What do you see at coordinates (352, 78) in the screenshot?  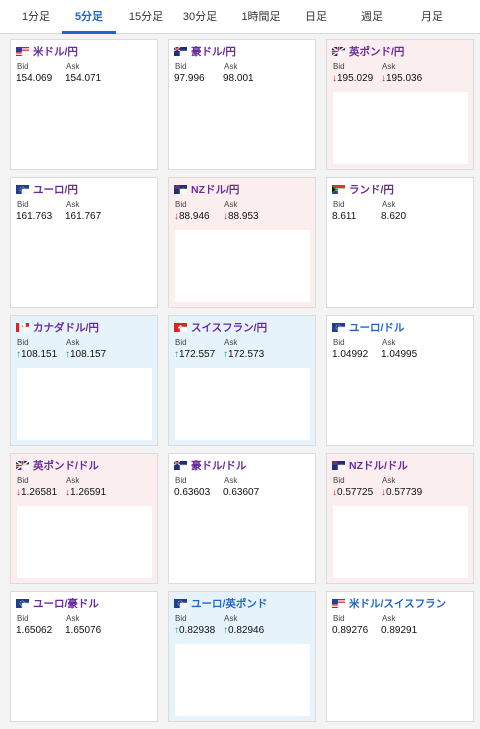 I see `bid-value: 195.029` at bounding box center [352, 78].